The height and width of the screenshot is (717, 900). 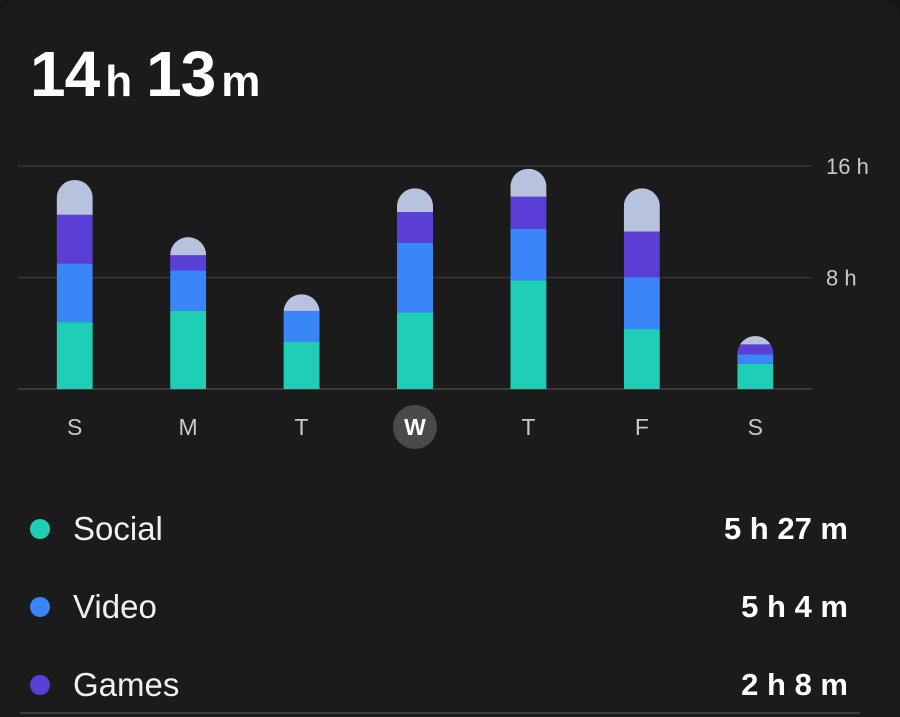 I want to click on social-dot-icon, so click(x=40, y=529).